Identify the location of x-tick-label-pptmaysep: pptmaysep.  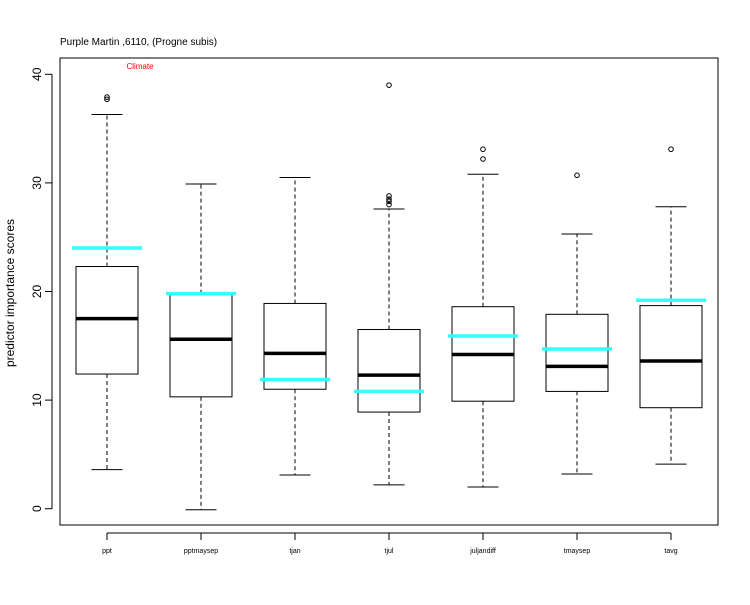
(201, 551).